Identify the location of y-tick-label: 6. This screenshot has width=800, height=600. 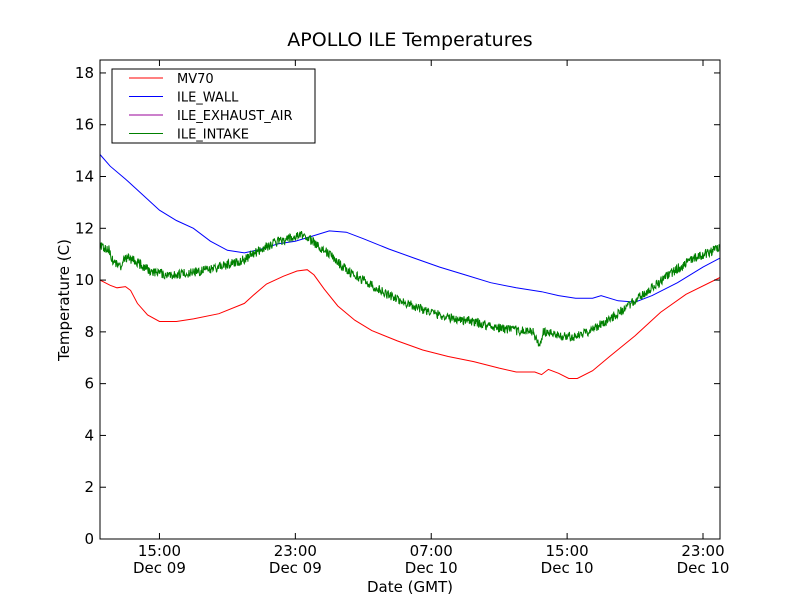
(89, 384).